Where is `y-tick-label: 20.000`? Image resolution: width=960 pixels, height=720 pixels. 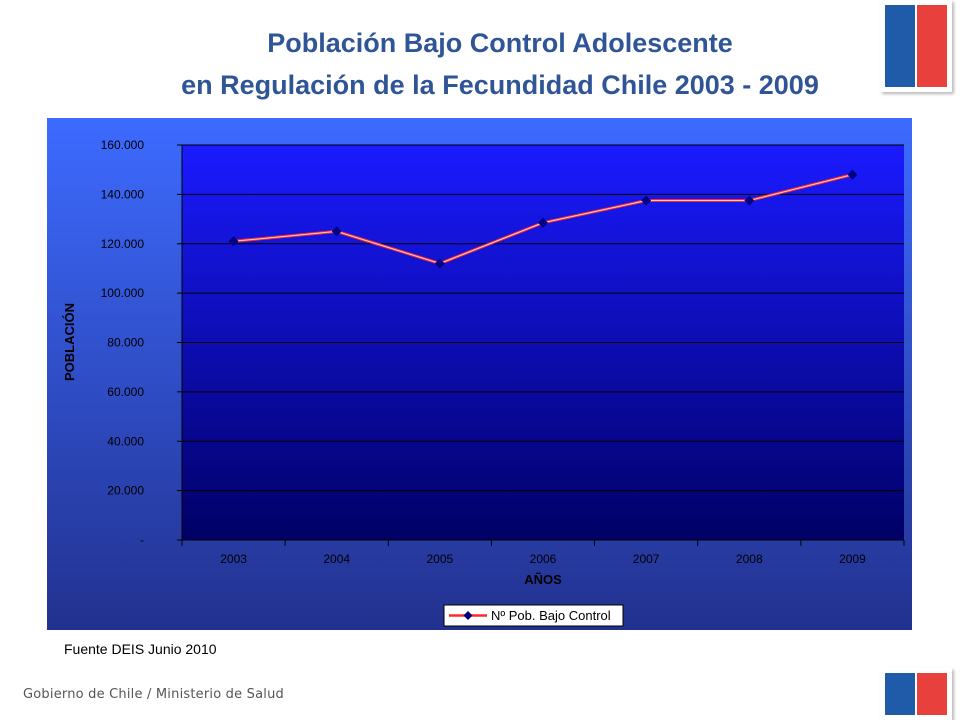 y-tick-label: 20.000 is located at coordinates (125, 491).